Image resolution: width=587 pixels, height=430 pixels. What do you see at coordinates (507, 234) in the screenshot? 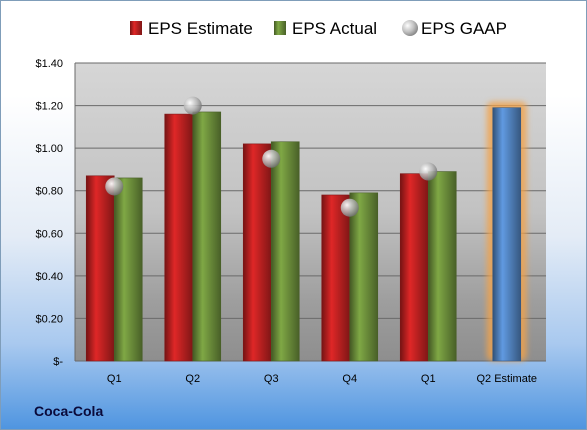
I see `q2-estimate-bar` at bounding box center [507, 234].